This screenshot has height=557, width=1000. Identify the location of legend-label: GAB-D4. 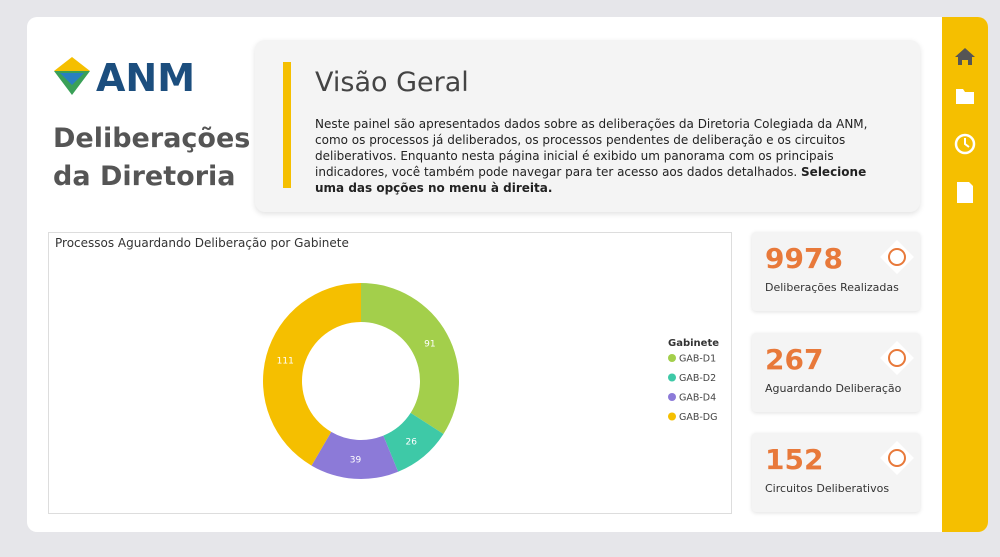
(697, 398).